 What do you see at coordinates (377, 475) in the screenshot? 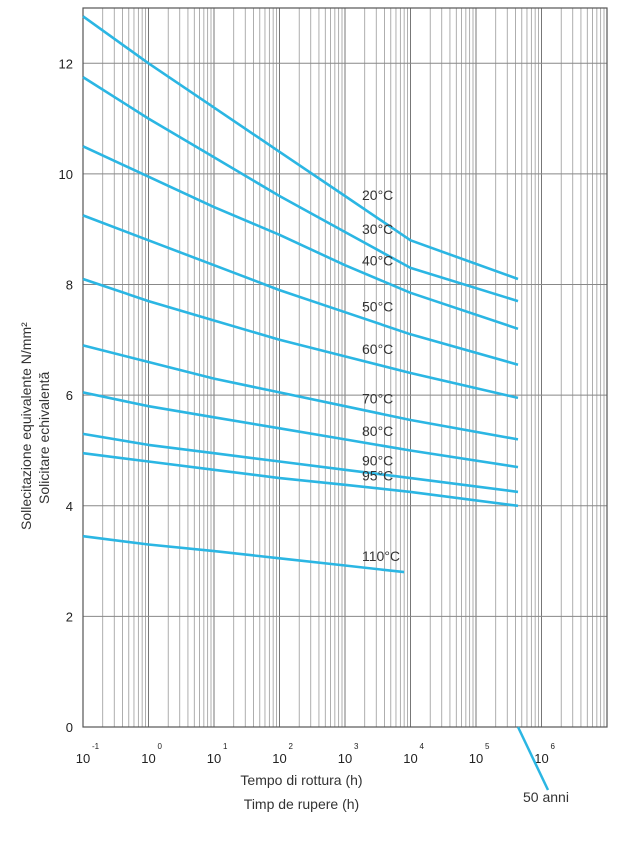
I see `series-label: 95°C` at bounding box center [377, 475].